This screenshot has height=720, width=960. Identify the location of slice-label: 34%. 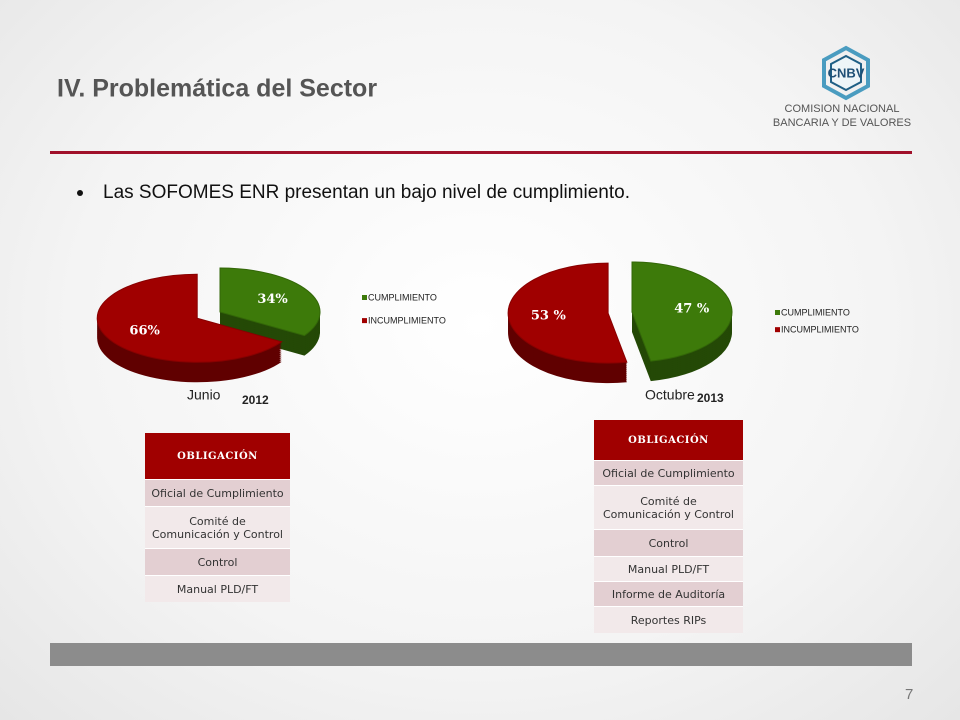
(272, 299).